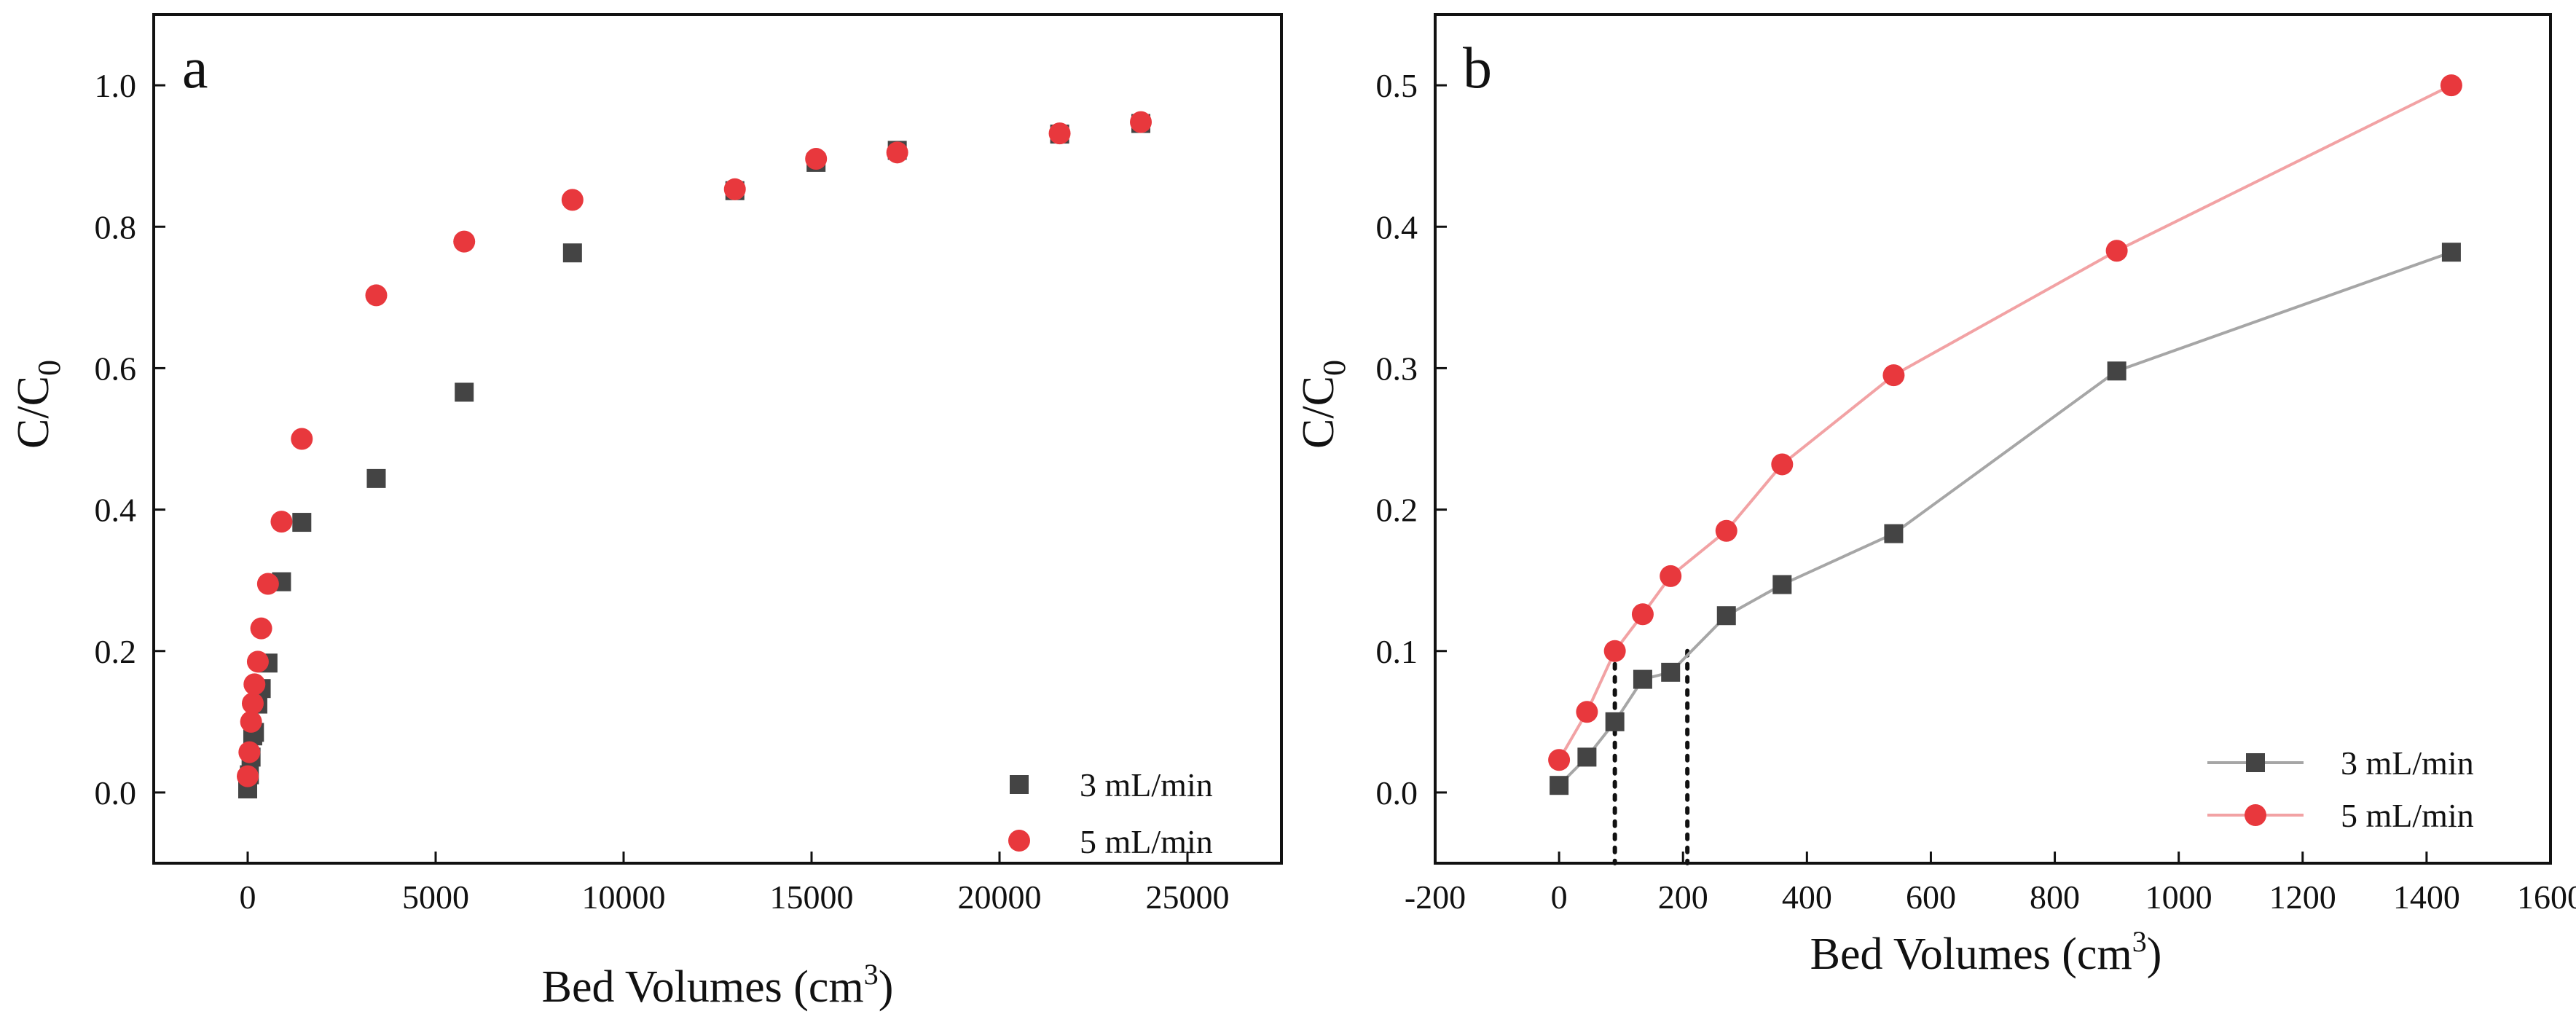  What do you see at coordinates (435, 897) in the screenshot?
I see `x-tick-label: 5000` at bounding box center [435, 897].